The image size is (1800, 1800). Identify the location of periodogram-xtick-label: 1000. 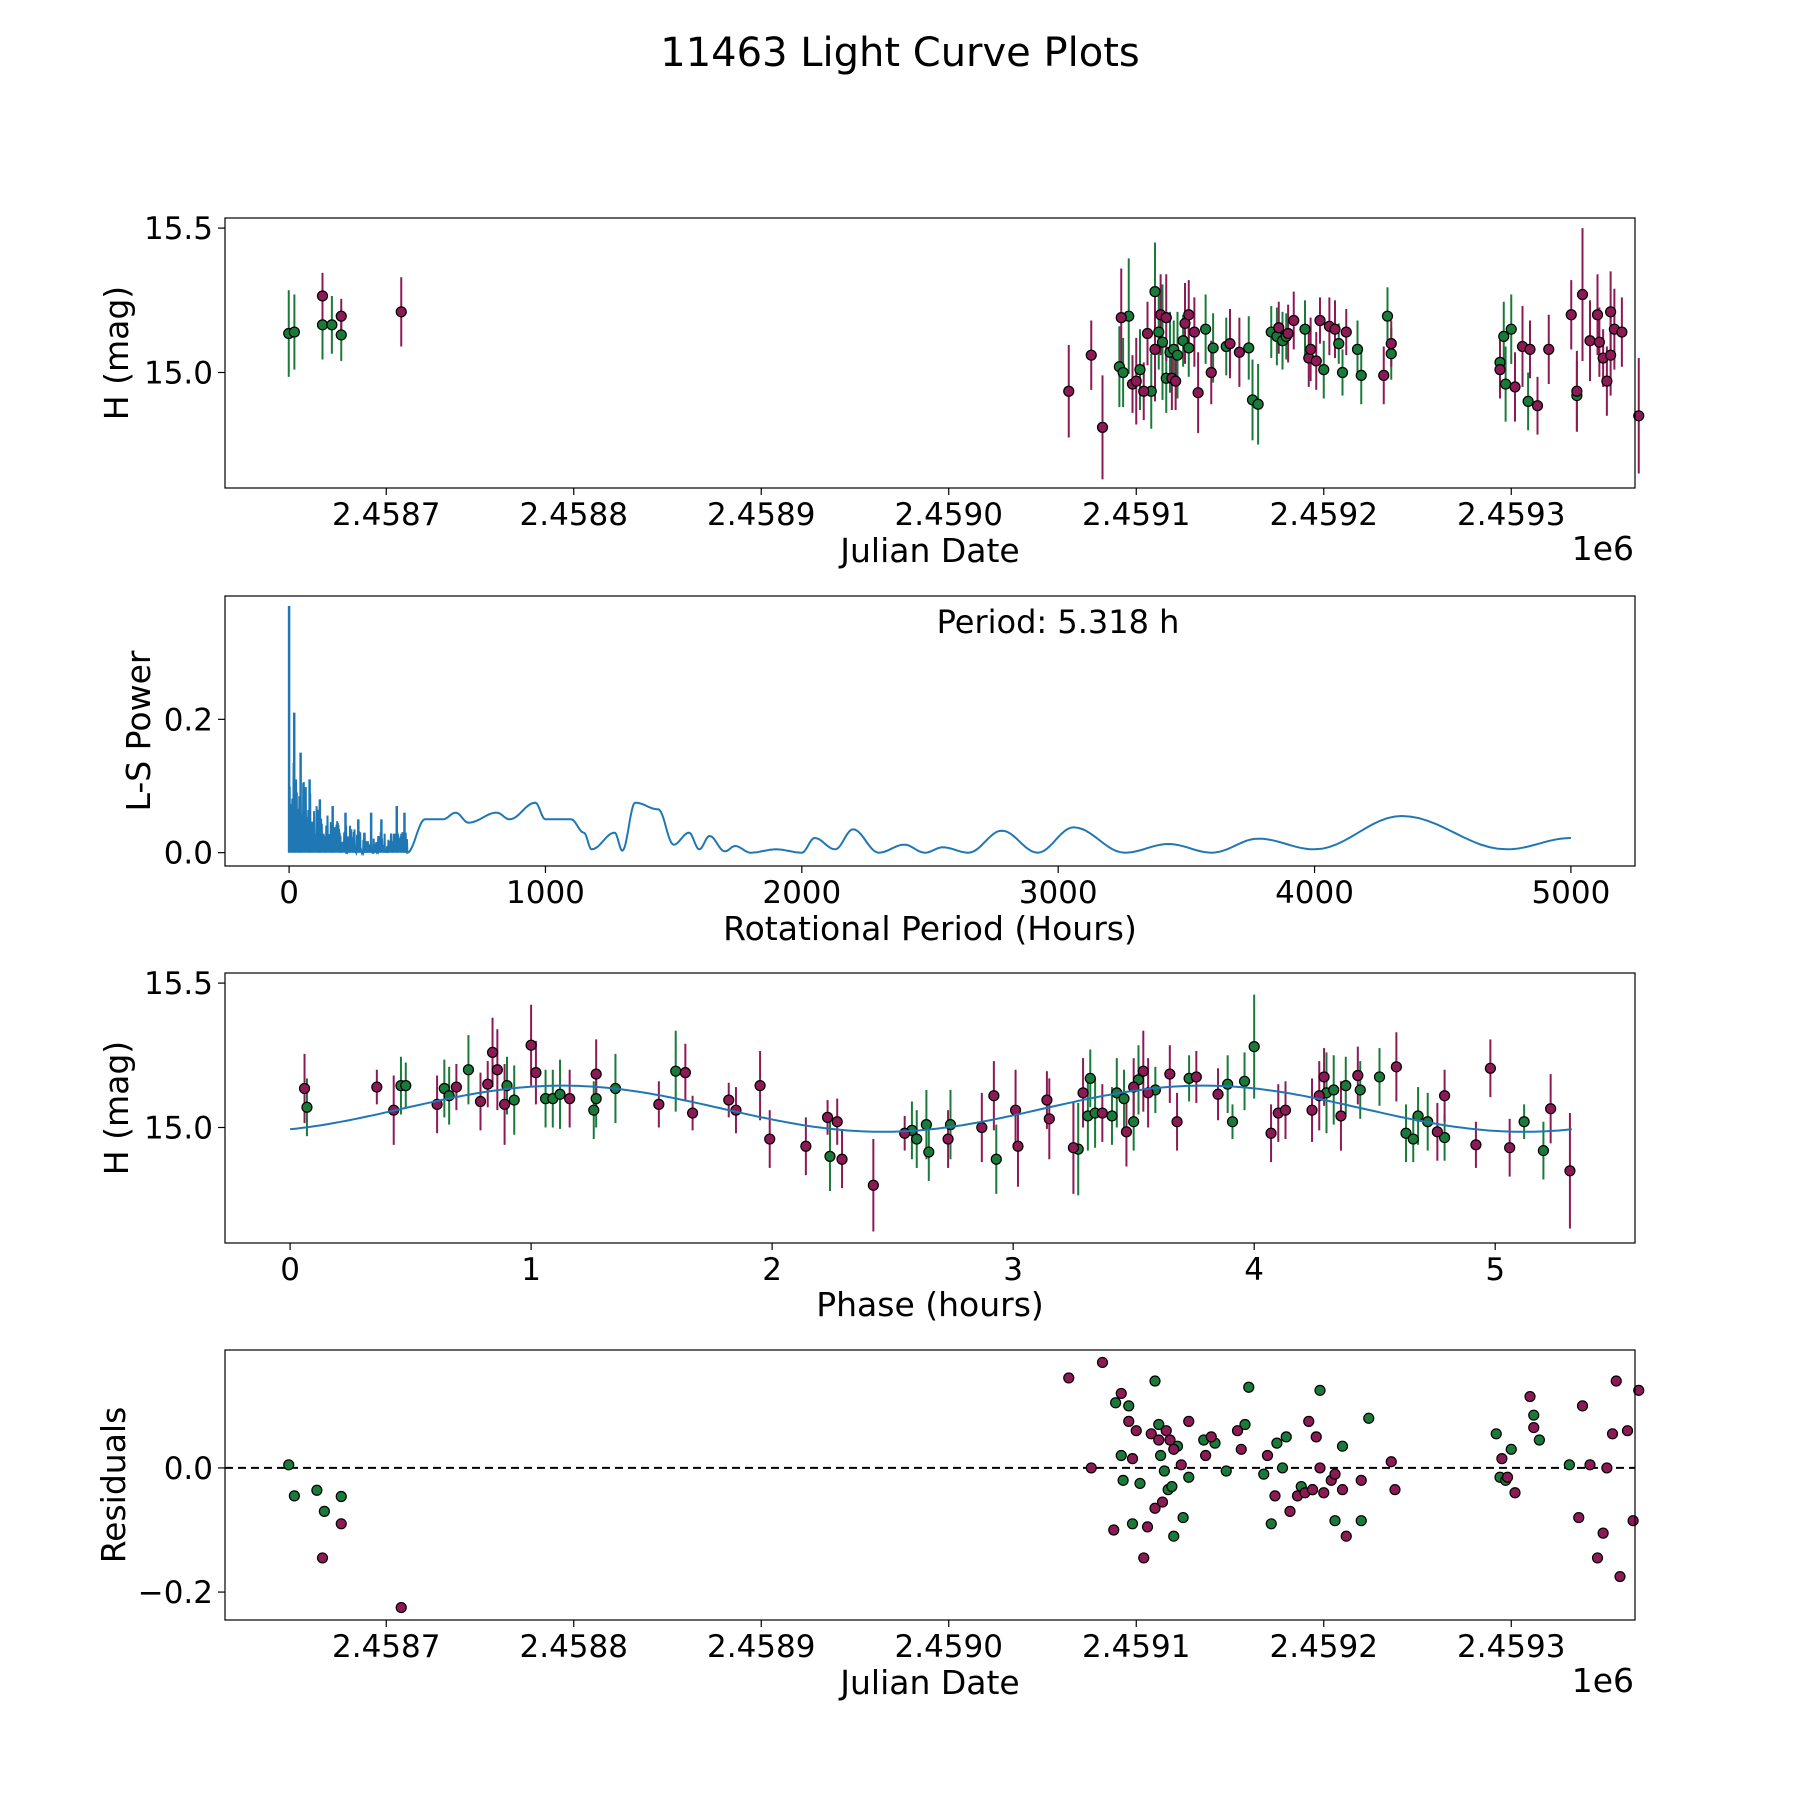
(545, 893).